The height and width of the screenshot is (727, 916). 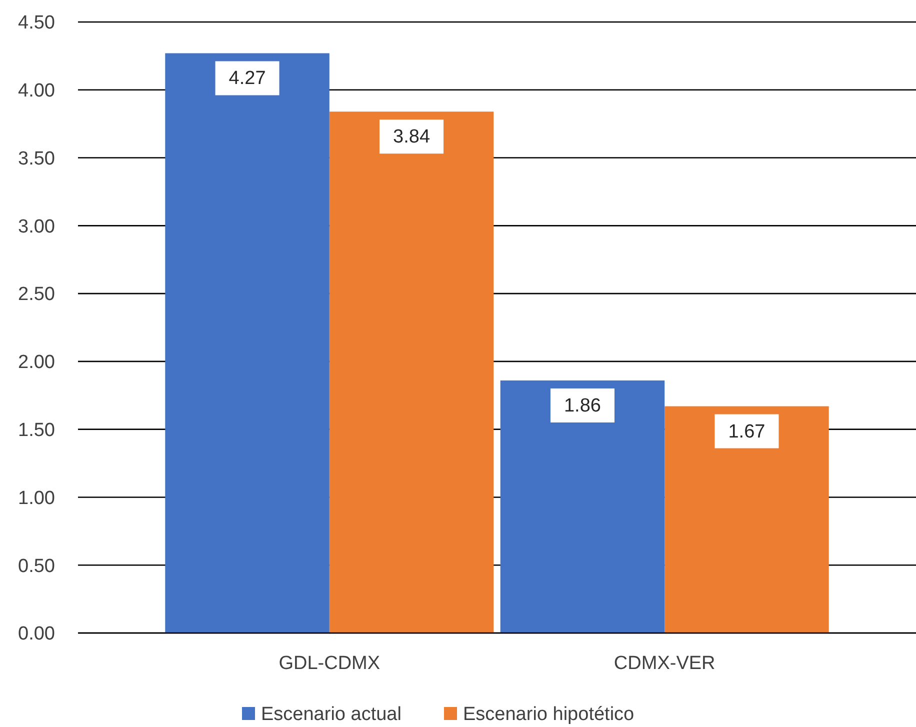 What do you see at coordinates (411, 137) in the screenshot?
I see `data-label: 3.84` at bounding box center [411, 137].